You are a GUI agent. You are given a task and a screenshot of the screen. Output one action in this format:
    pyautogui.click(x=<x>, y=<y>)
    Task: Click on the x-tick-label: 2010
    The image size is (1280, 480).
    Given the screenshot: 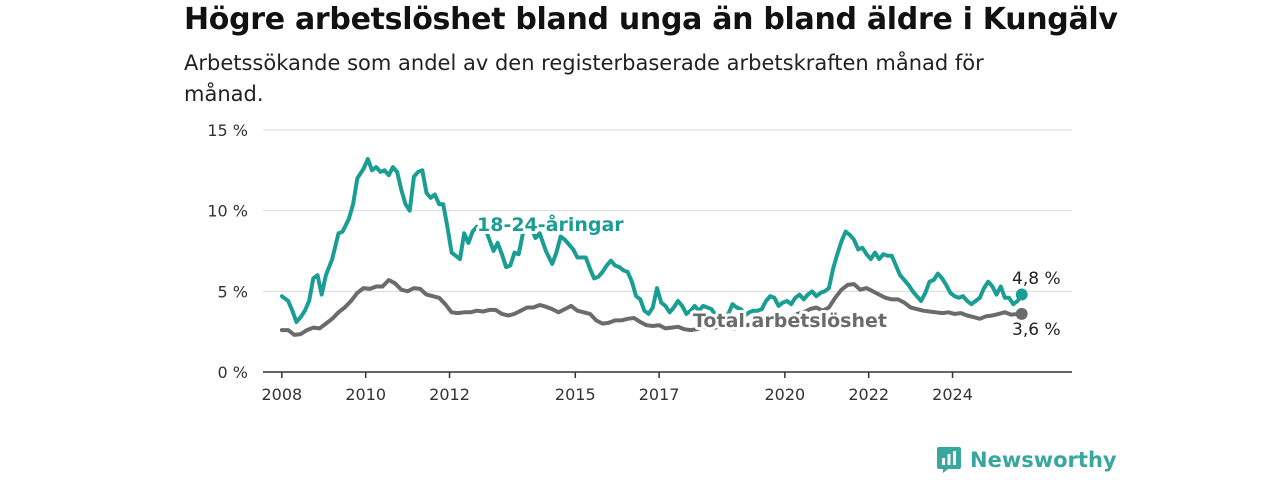 What is the action you would take?
    pyautogui.click(x=365, y=394)
    